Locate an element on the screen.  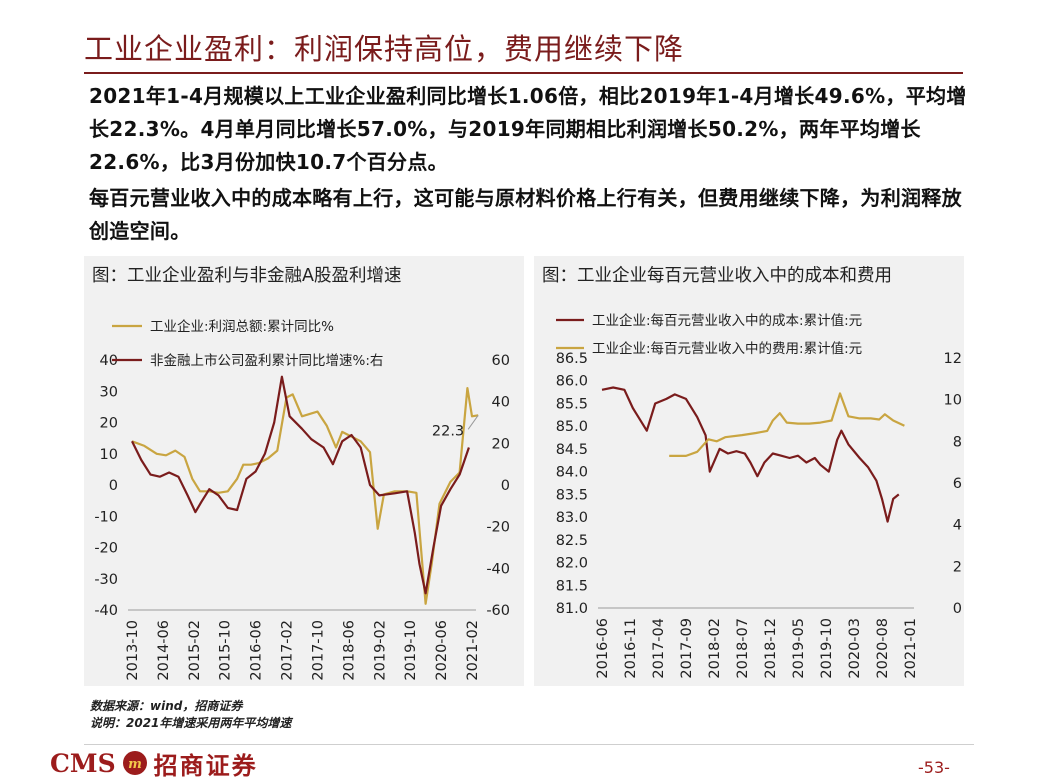
x-tick-label: 2017-02 is located at coordinates (288, 650).